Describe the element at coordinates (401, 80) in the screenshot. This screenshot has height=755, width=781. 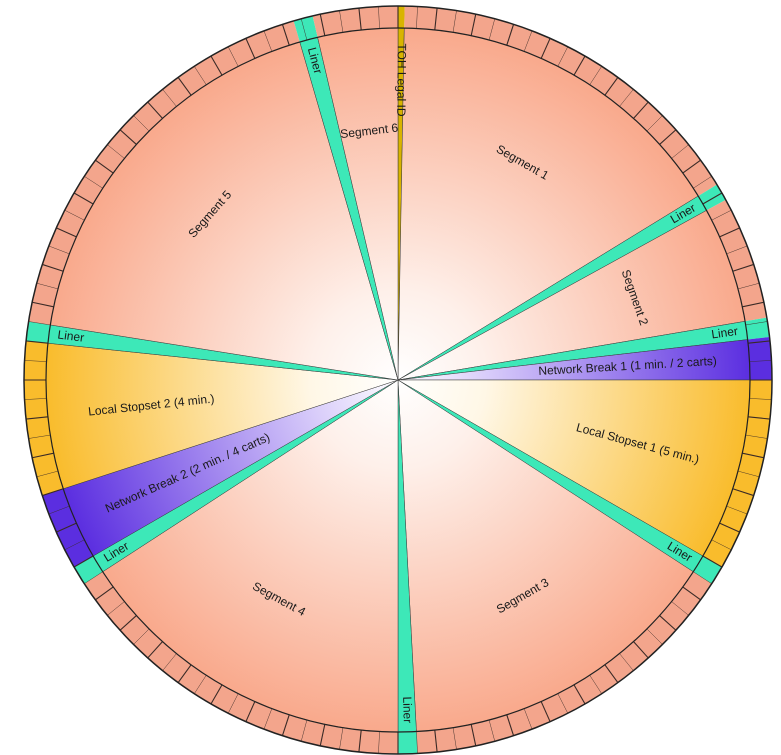
I see `slice-label-legal-0: TOH Legal ID` at that location.